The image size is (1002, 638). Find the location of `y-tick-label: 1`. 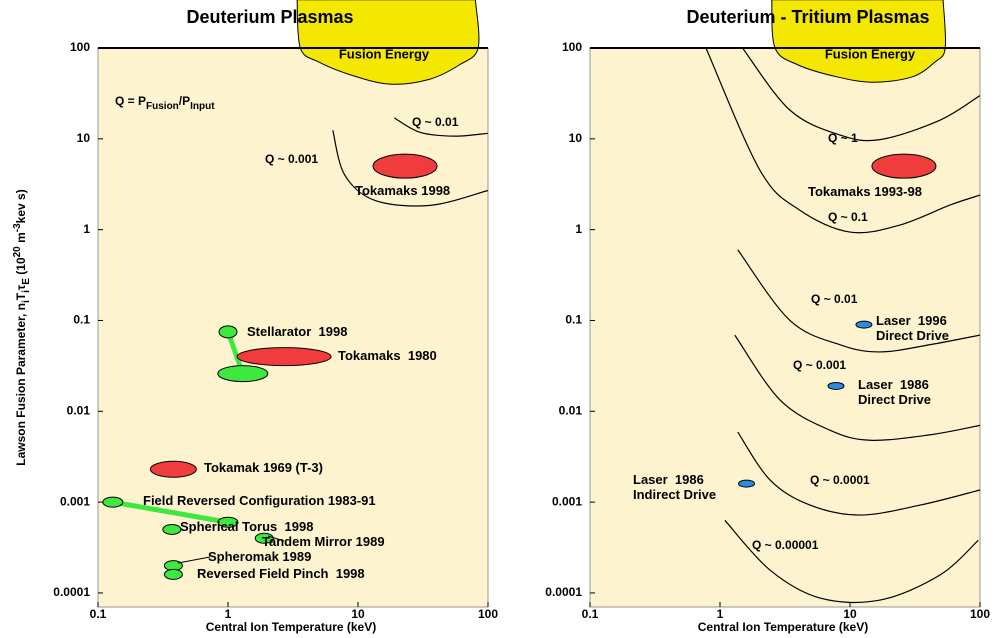

y-tick-label: 1 is located at coordinates (86, 229).